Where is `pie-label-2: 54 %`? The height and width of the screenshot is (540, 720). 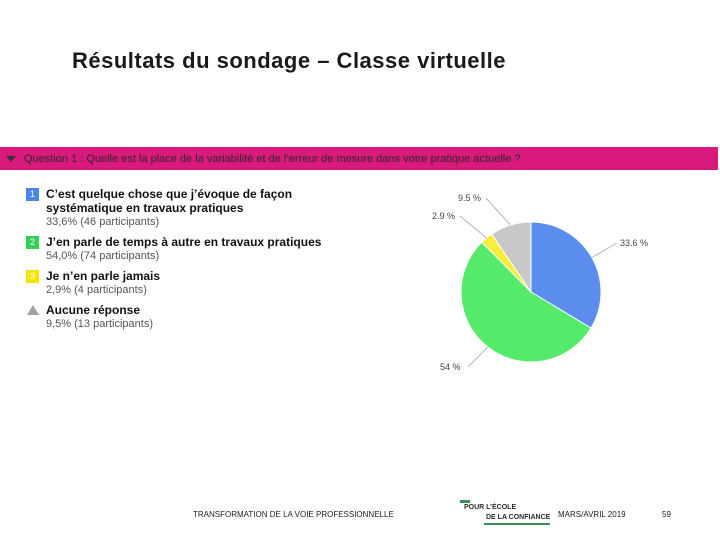 pie-label-2: 54 % is located at coordinates (450, 367).